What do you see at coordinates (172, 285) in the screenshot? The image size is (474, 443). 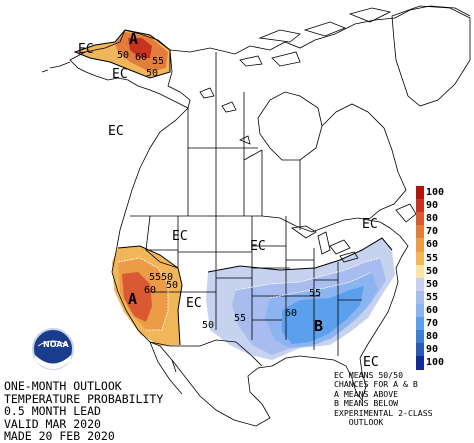 I see `iso-label-ca-50: 50` at bounding box center [172, 285].